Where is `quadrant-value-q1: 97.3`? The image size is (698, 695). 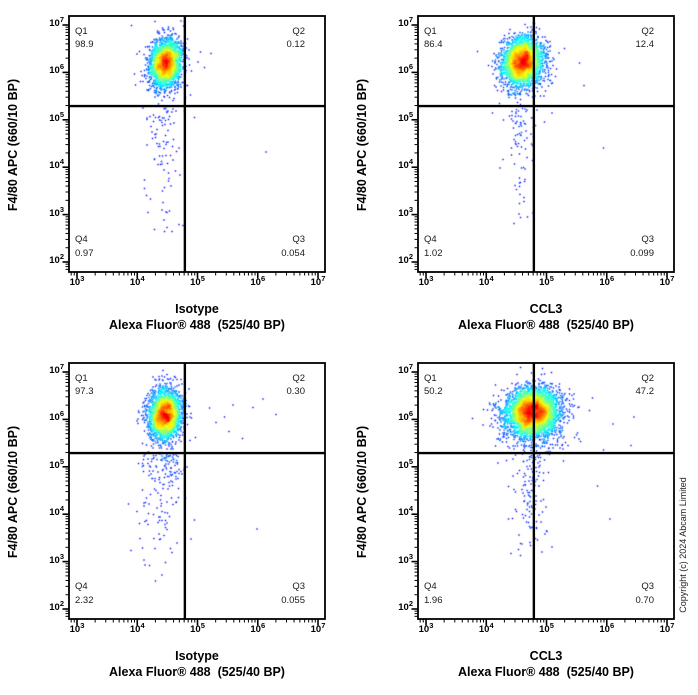 quadrant-value-q1: 97.3 is located at coordinates (84, 391).